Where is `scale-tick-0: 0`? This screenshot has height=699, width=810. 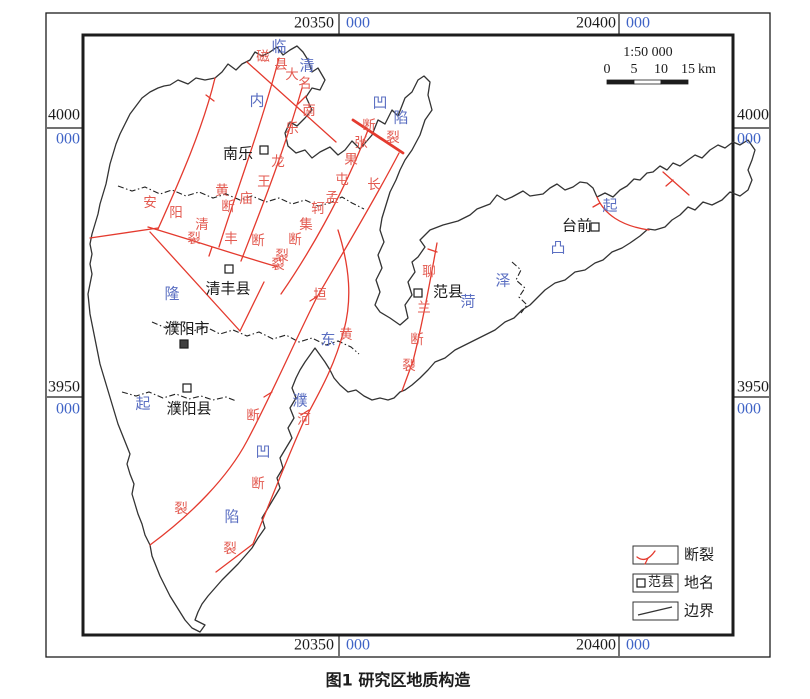 scale-tick-0: 0 is located at coordinates (607, 69).